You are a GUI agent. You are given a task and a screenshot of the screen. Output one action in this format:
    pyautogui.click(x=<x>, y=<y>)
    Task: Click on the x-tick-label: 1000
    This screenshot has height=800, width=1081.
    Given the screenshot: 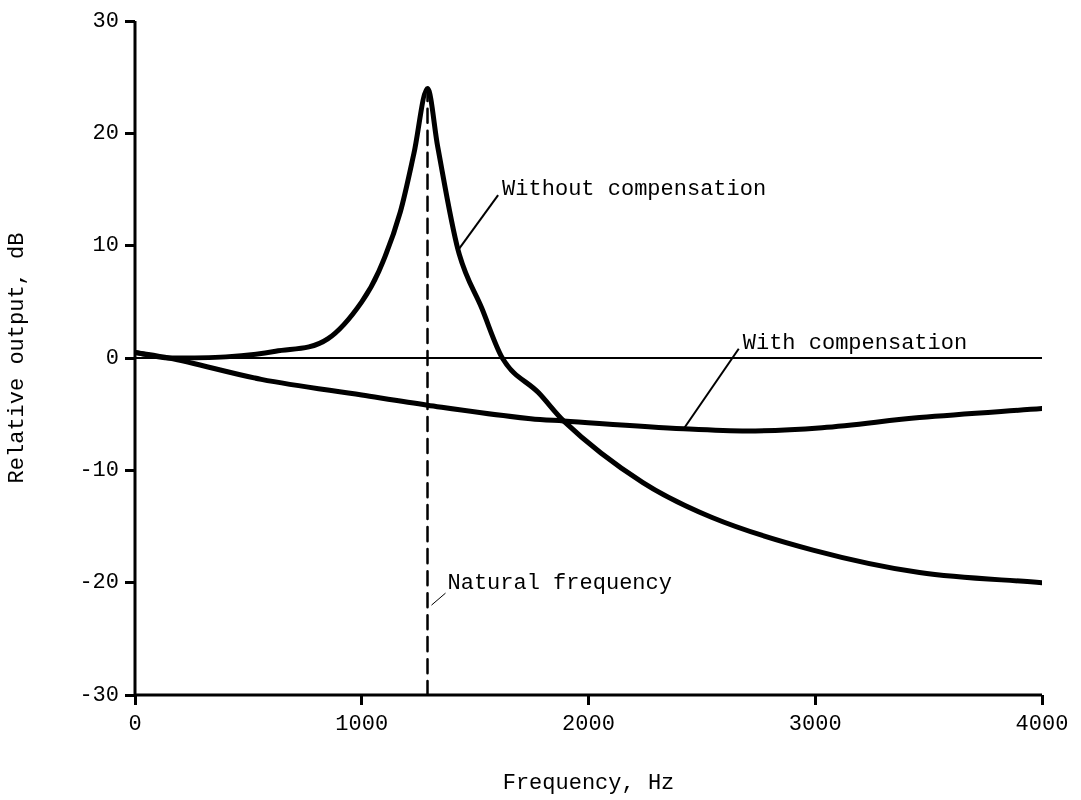 What is the action you would take?
    pyautogui.click(x=362, y=725)
    